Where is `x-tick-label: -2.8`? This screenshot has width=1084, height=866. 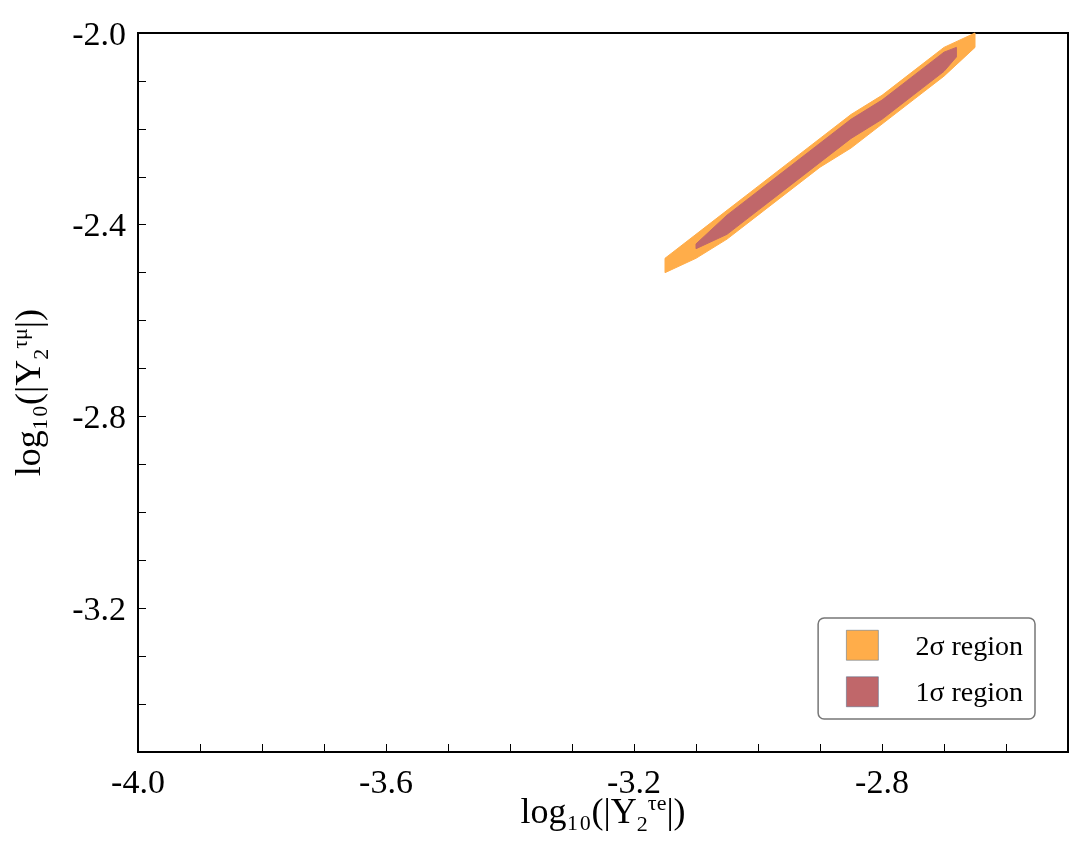
x-tick-label: -2.8 is located at coordinates (882, 781).